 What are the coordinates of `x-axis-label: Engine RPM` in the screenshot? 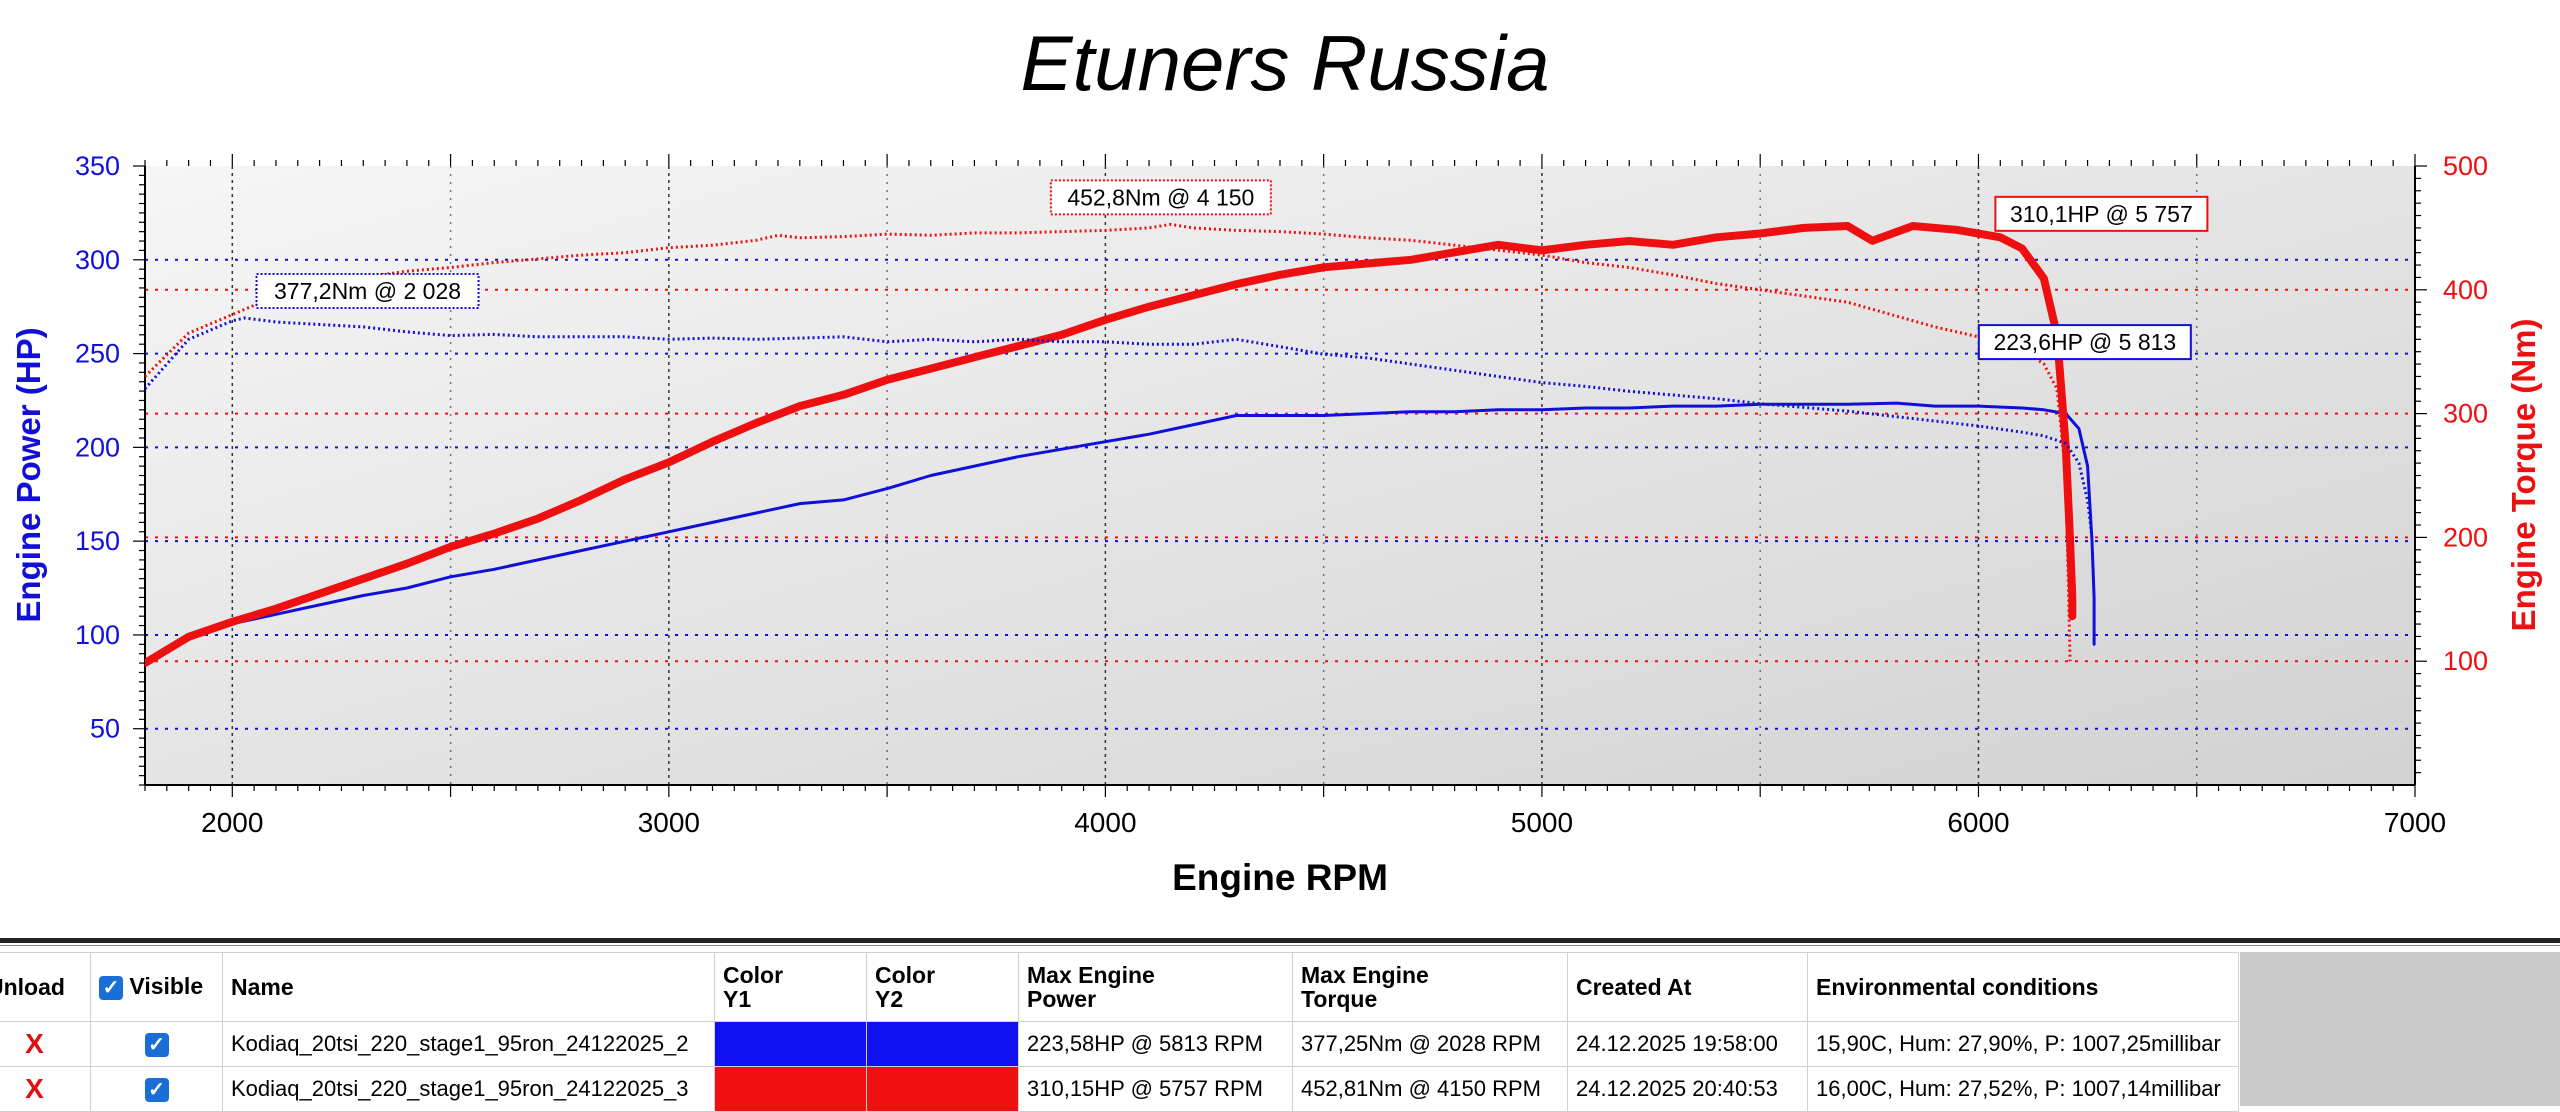 It's located at (1280, 877).